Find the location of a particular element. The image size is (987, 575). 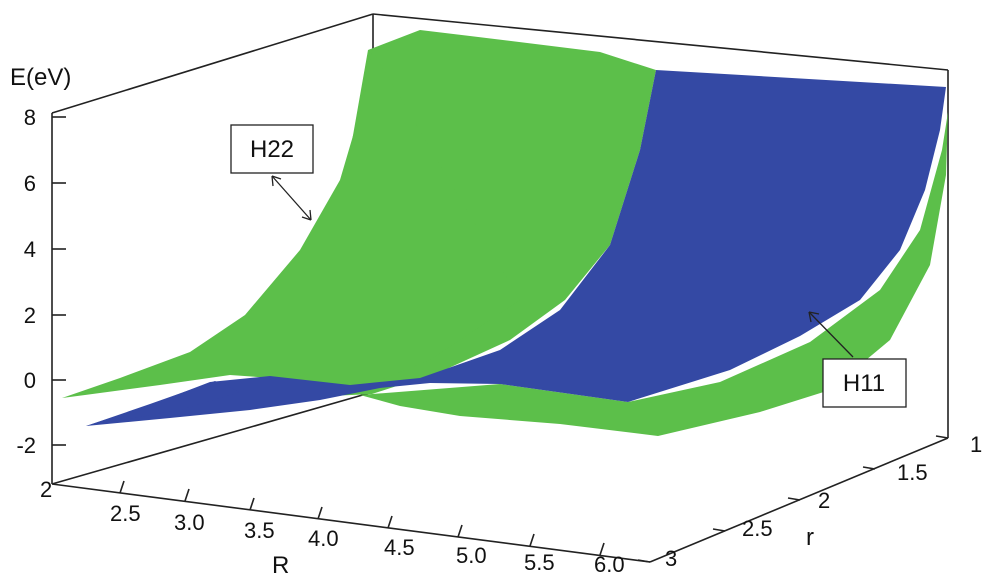

callout-h11-label: H11 is located at coordinates (864, 383).